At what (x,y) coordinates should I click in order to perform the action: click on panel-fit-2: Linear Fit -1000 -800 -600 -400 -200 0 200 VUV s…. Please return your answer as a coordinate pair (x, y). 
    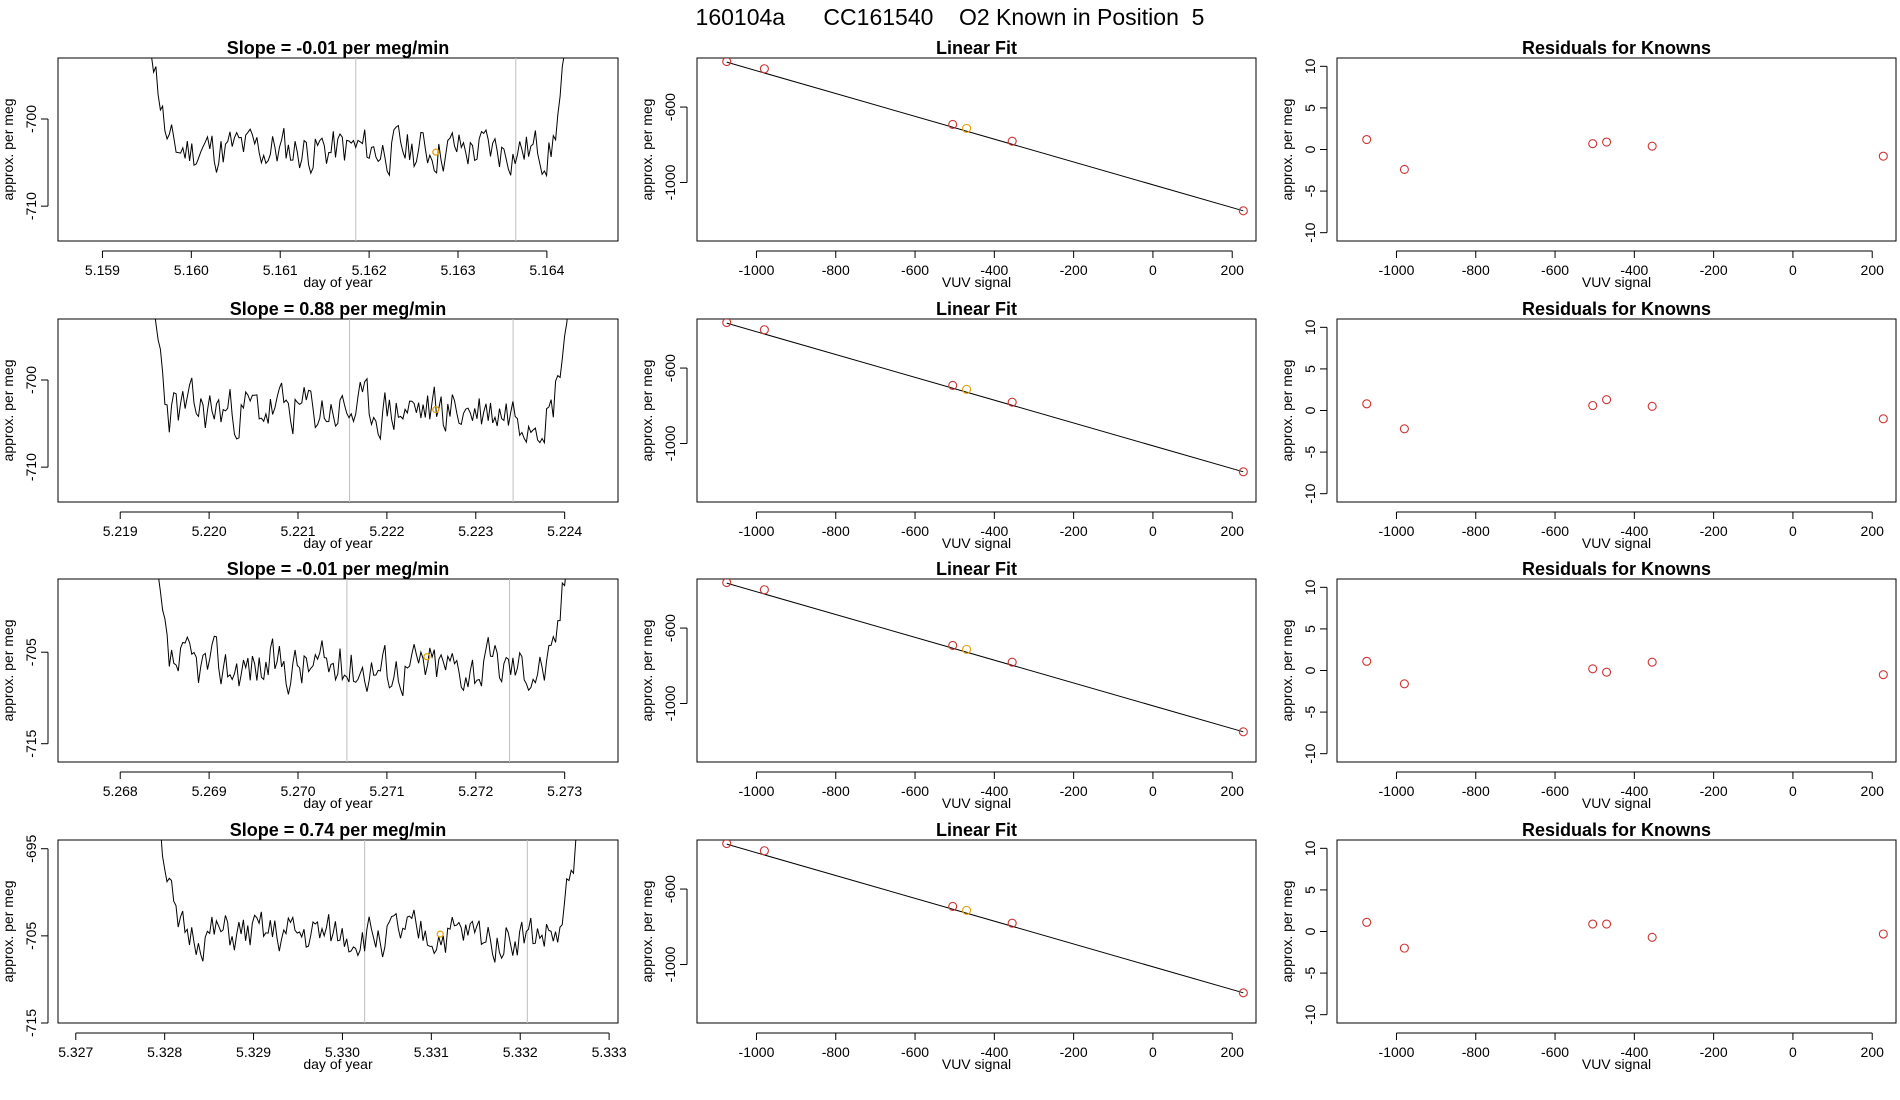
    Looking at the image, I should click on (948, 685).